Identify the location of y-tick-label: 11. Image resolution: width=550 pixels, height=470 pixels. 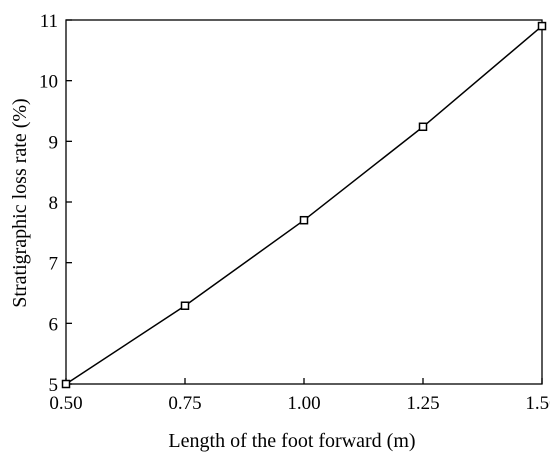
(49, 21).